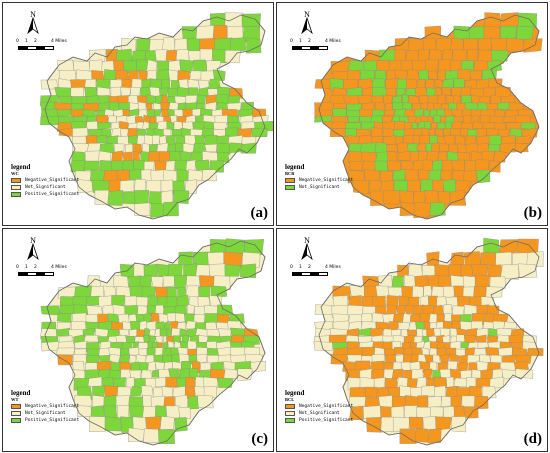 The image size is (550, 453). What do you see at coordinates (319, 413) in the screenshot?
I see `legend-item-label: Not_Significant` at bounding box center [319, 413].